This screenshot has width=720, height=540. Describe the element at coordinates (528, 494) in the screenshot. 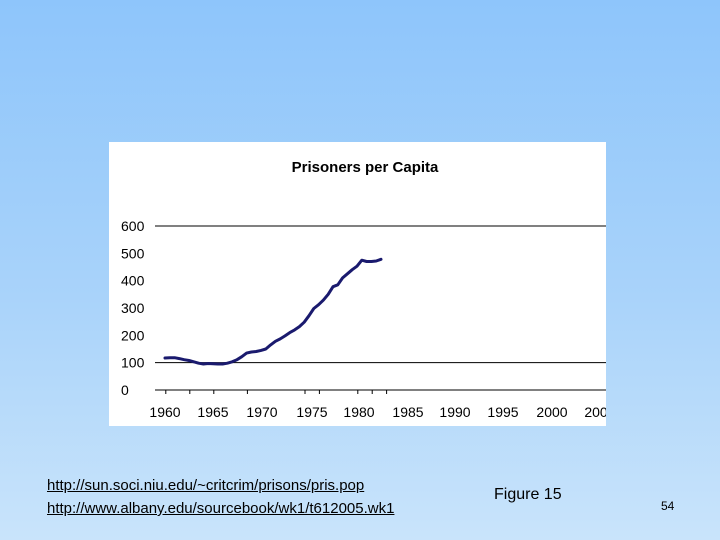

I see `figure-label: Figure 15` at that location.